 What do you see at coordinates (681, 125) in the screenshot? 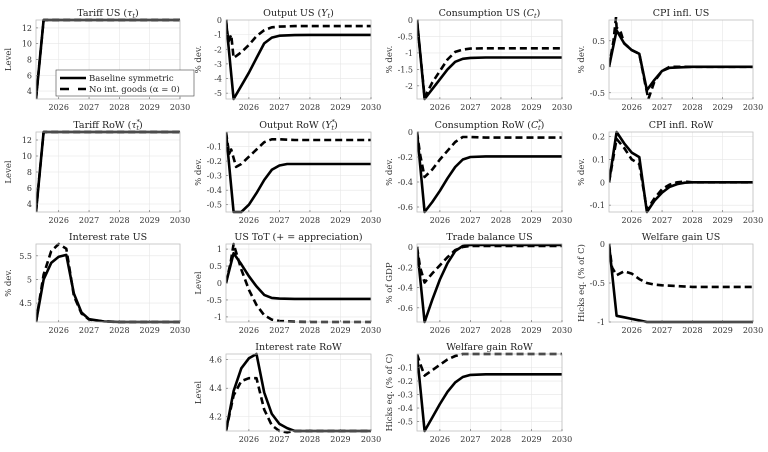
I see `panel-title: CPI infl. RoW` at bounding box center [681, 125].